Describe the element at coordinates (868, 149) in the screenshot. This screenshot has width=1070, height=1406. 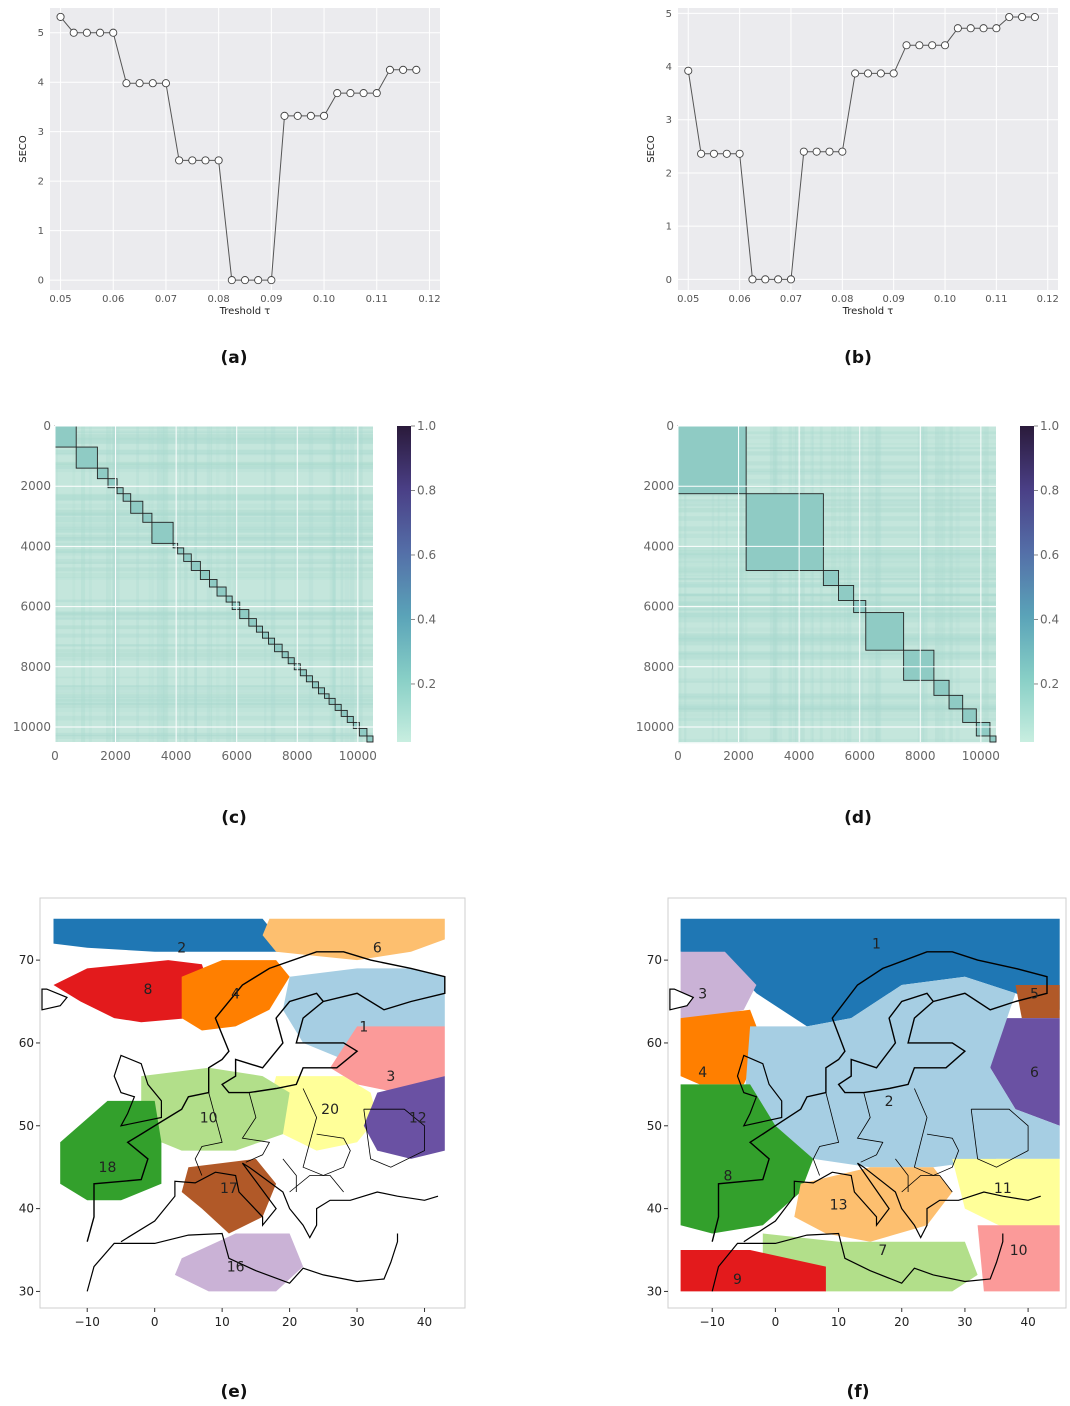
I see `plot-background` at that location.